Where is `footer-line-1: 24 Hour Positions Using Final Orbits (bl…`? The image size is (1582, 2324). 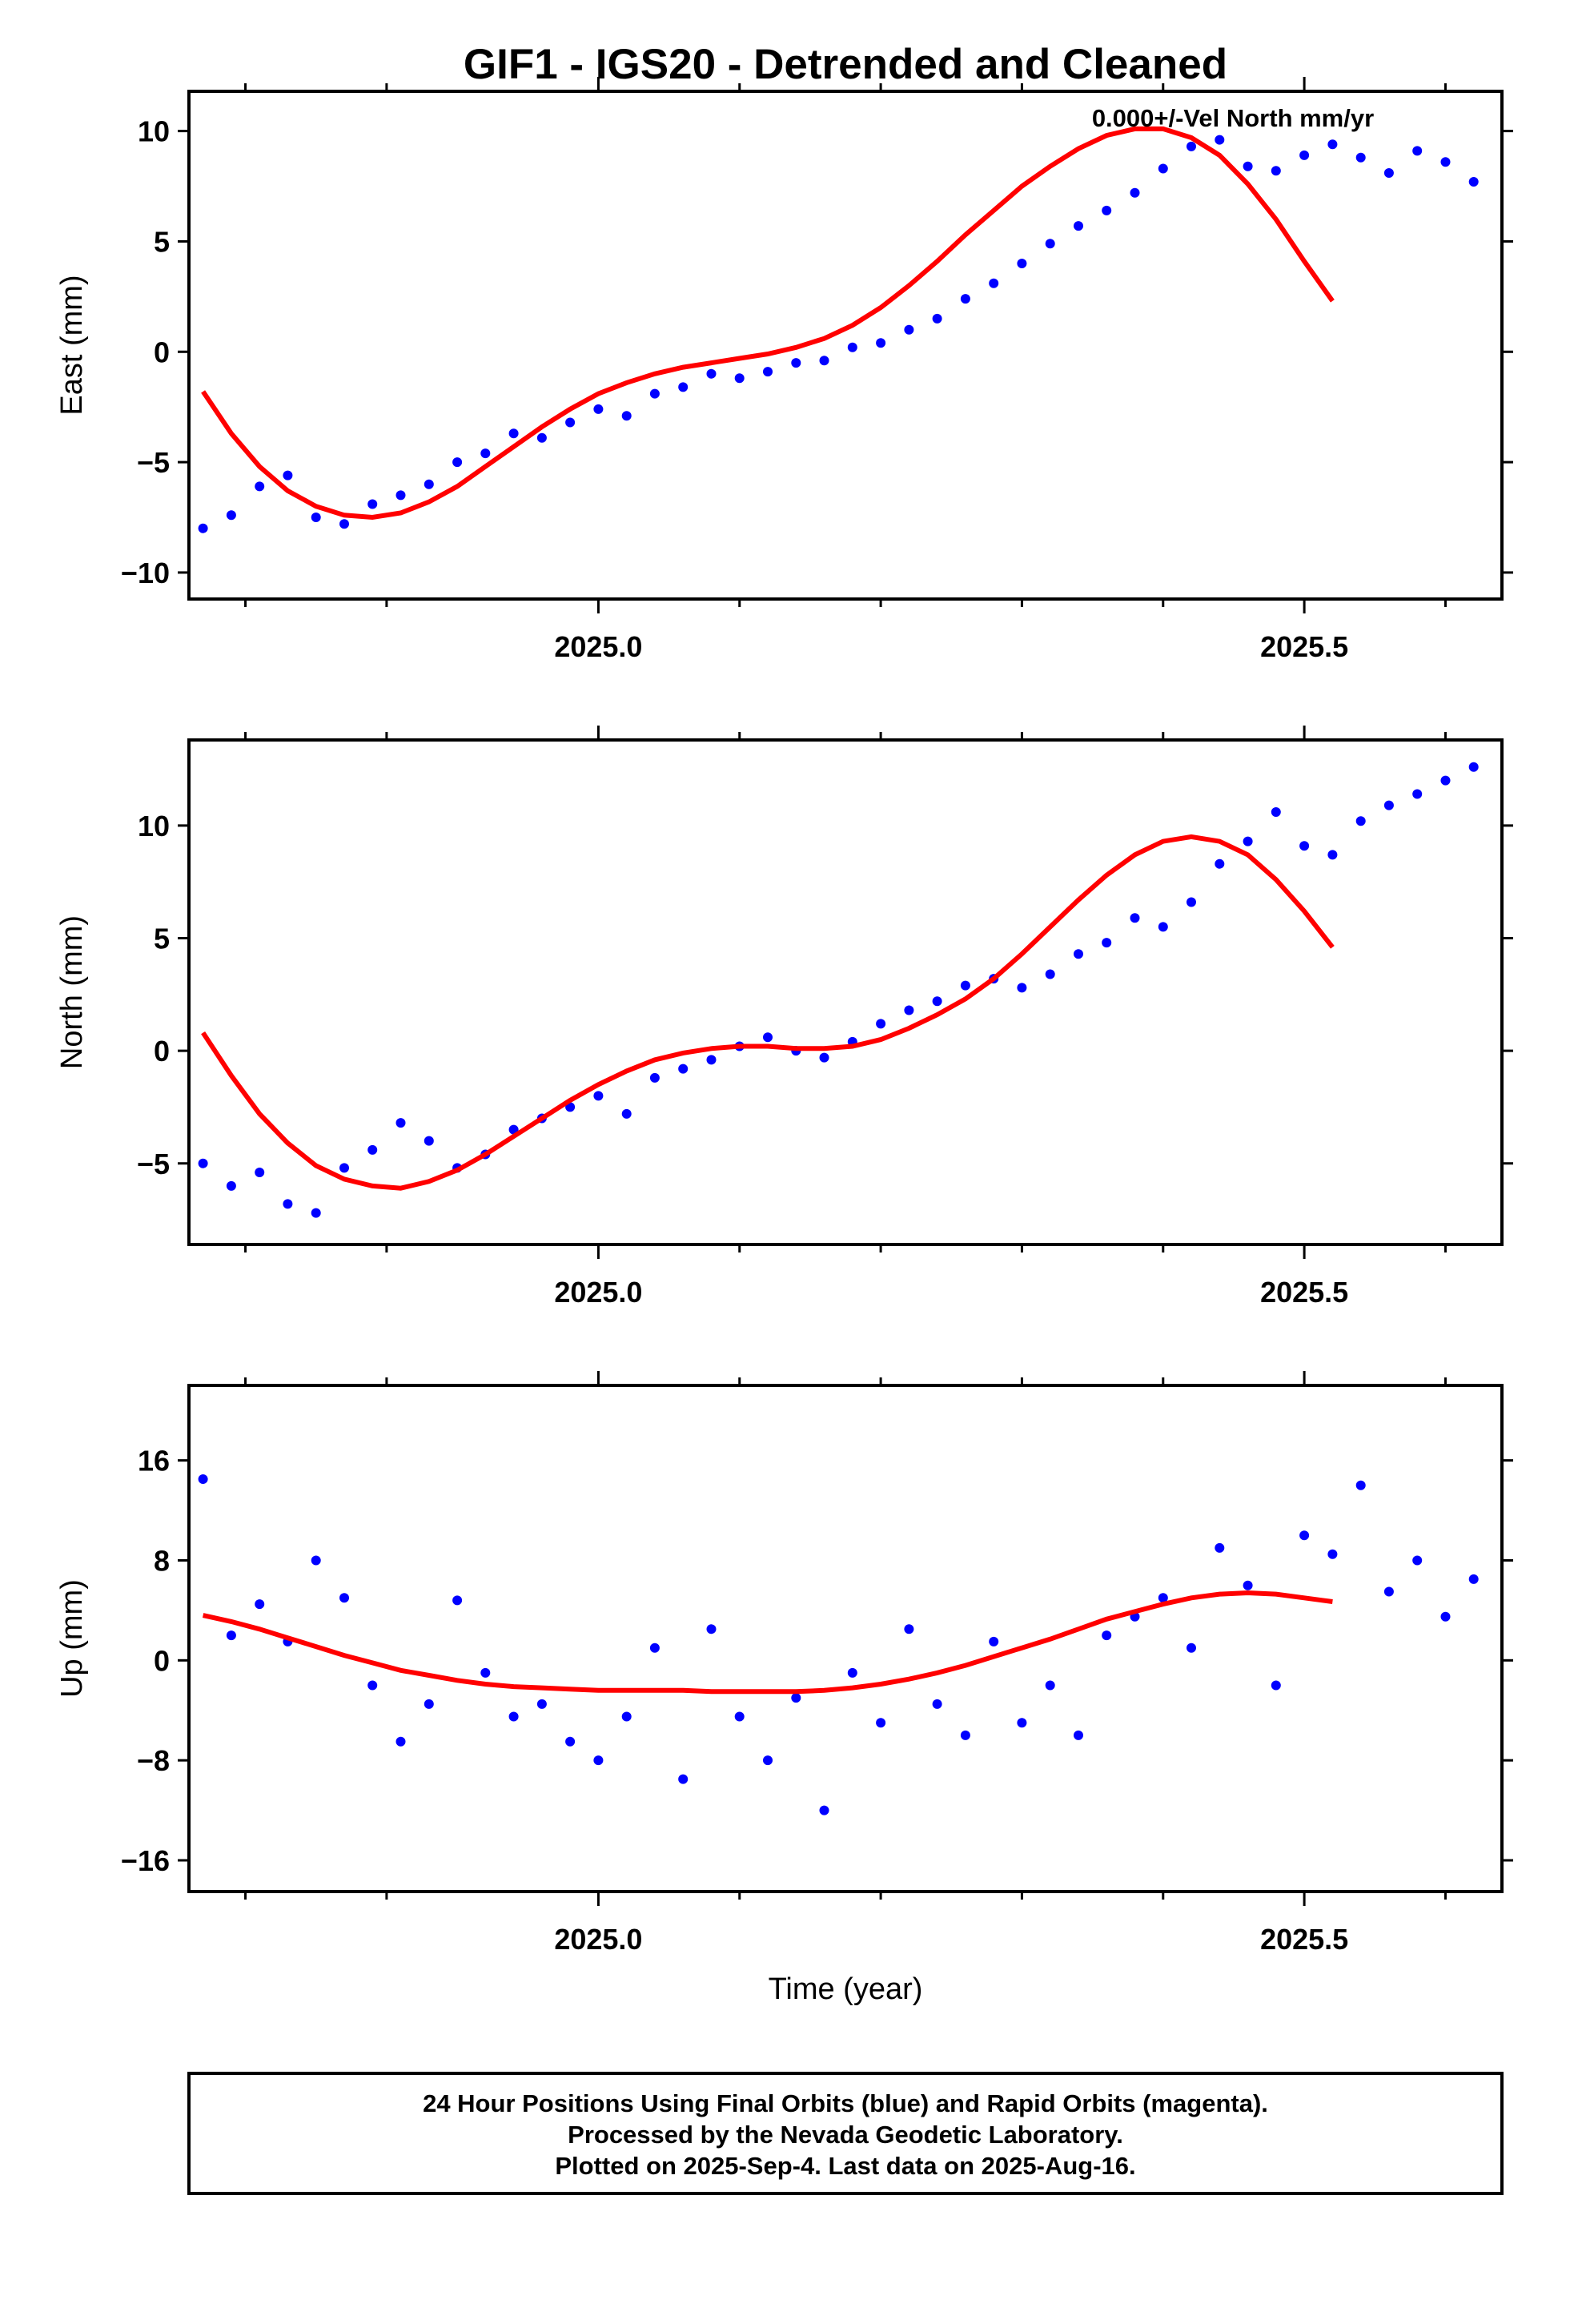 footer-line-1: 24 Hour Positions Using Final Orbits (bl… is located at coordinates (846, 2103).